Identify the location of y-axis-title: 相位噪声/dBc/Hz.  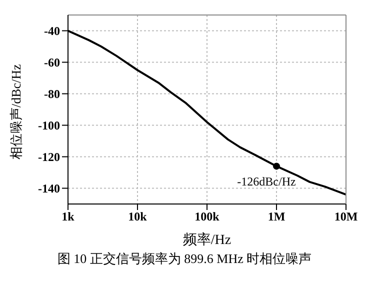
(16, 112).